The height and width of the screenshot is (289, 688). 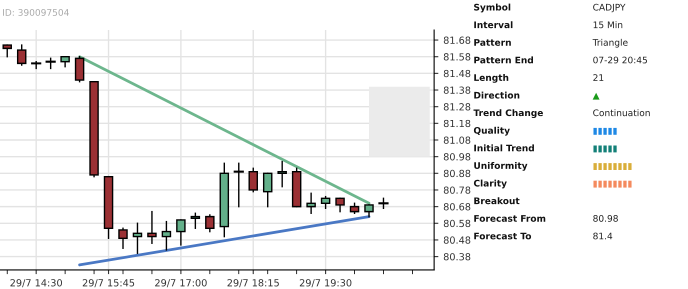 What do you see at coordinates (181, 283) in the screenshot?
I see `x-tick-label: 29/7 17:00` at bounding box center [181, 283].